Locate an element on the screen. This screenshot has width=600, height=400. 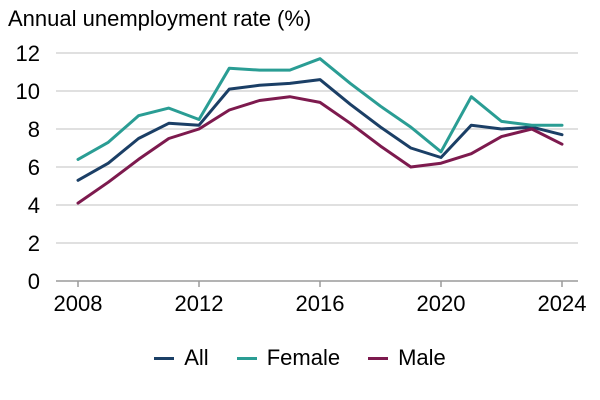
x-tick-label: 2024 is located at coordinates (562, 303).